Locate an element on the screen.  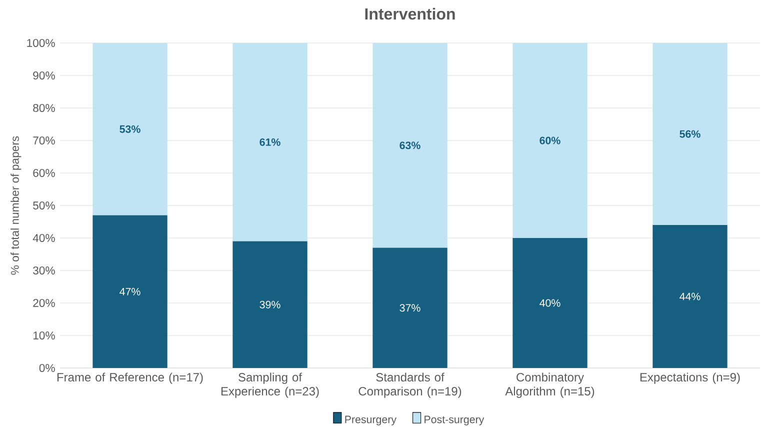
data-label: 61% is located at coordinates (270, 142).